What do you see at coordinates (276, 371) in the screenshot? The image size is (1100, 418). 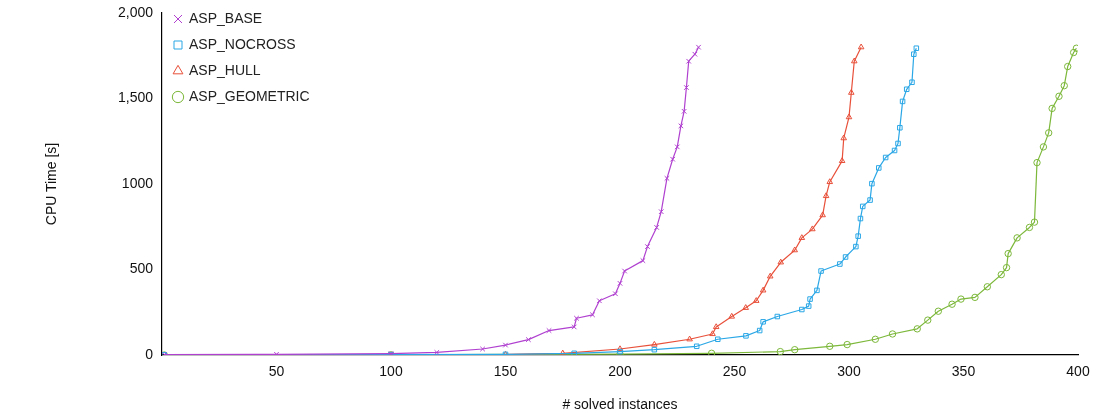 I see `x-tick-label: 50` at bounding box center [276, 371].